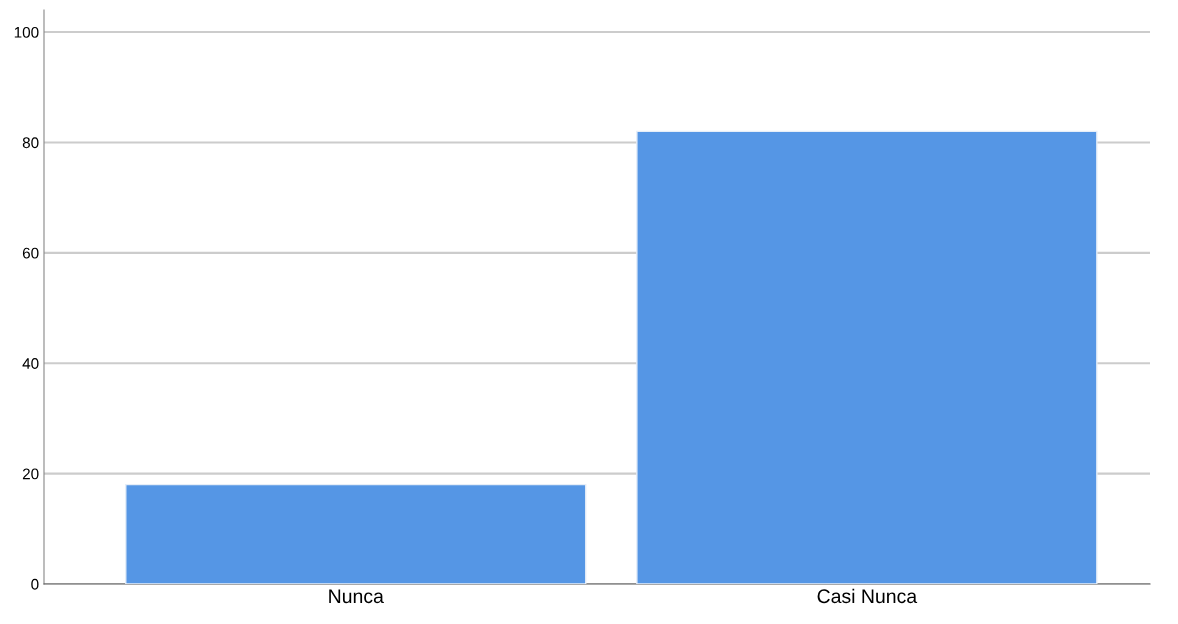 This screenshot has height=624, width=1178. What do you see at coordinates (30, 363) in the screenshot?
I see `y-tick-label: 40` at bounding box center [30, 363].